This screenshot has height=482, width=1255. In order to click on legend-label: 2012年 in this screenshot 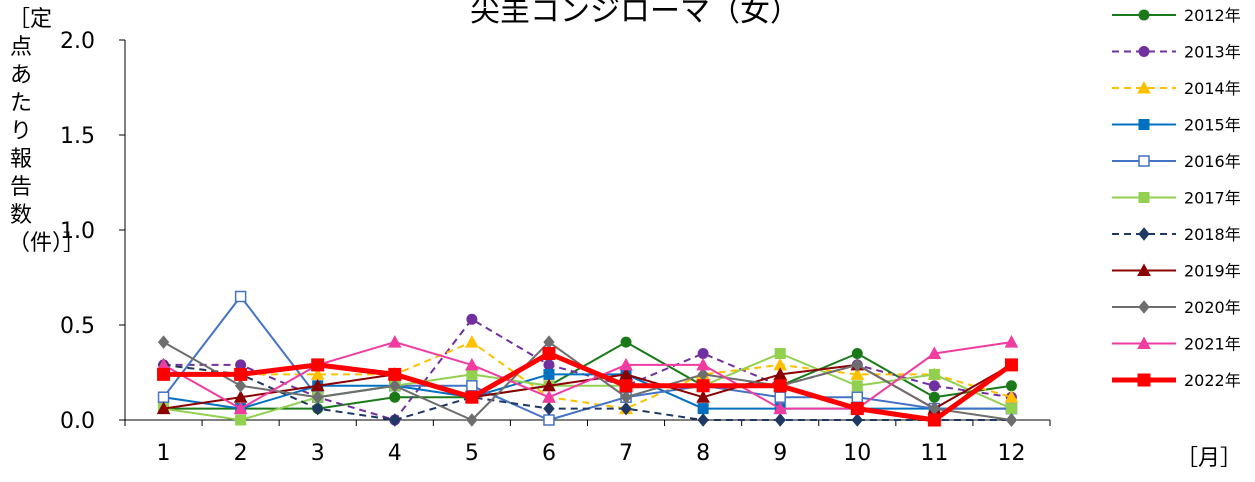, I will do `click(1212, 15)`.